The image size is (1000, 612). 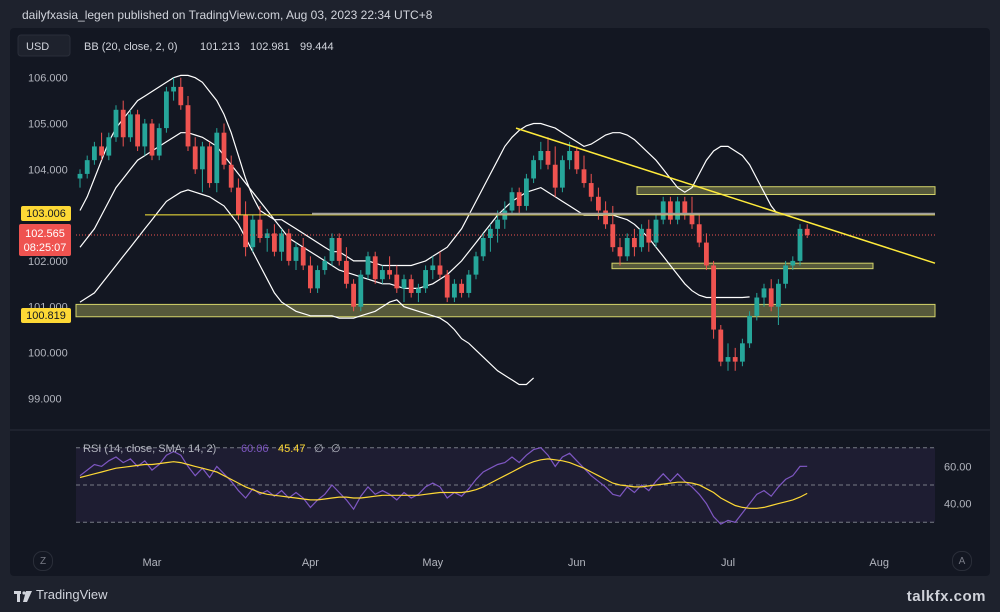 I want to click on bb-lower-line, so click(x=307, y=287).